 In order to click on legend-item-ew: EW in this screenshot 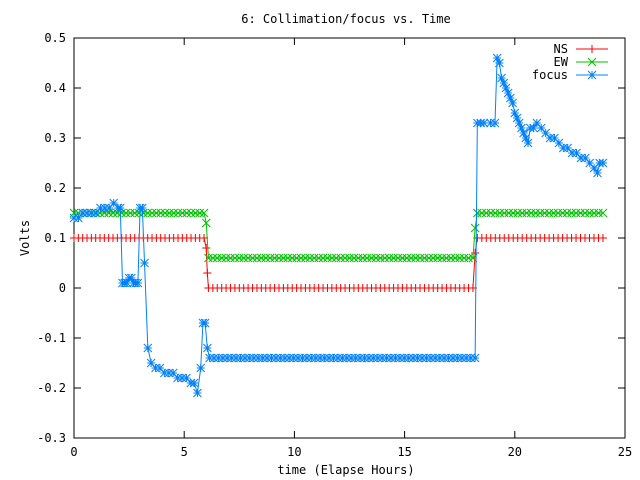, I will do `click(581, 62)`.